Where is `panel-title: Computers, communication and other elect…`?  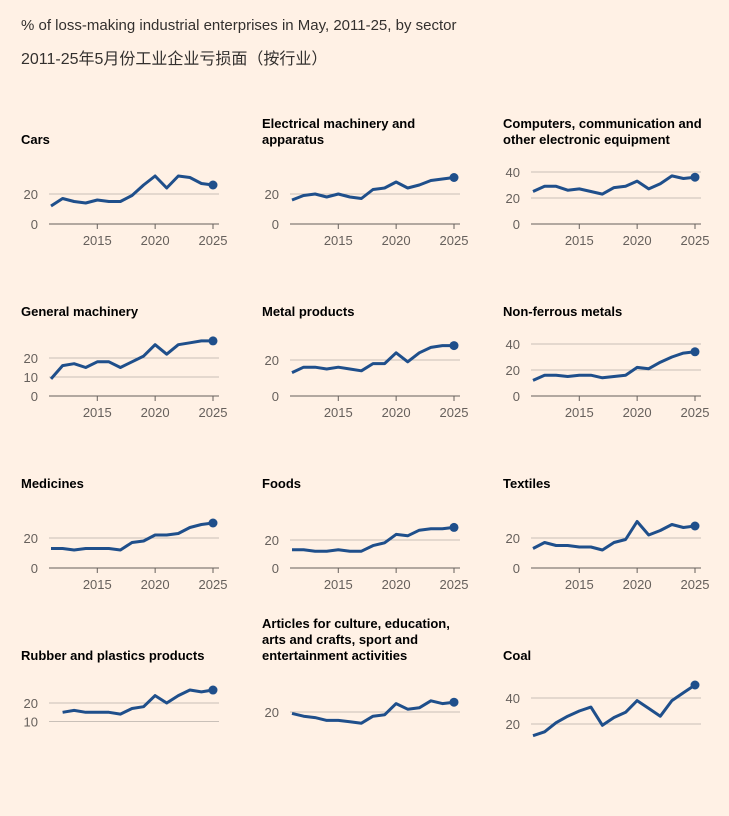
panel-title: Computers, communication and other elect… is located at coordinates (602, 131).